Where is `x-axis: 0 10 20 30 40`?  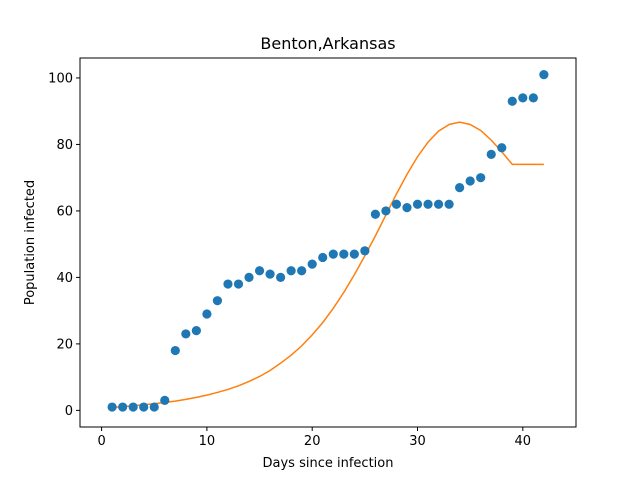 x-axis: 0 10 20 30 40 is located at coordinates (314, 438).